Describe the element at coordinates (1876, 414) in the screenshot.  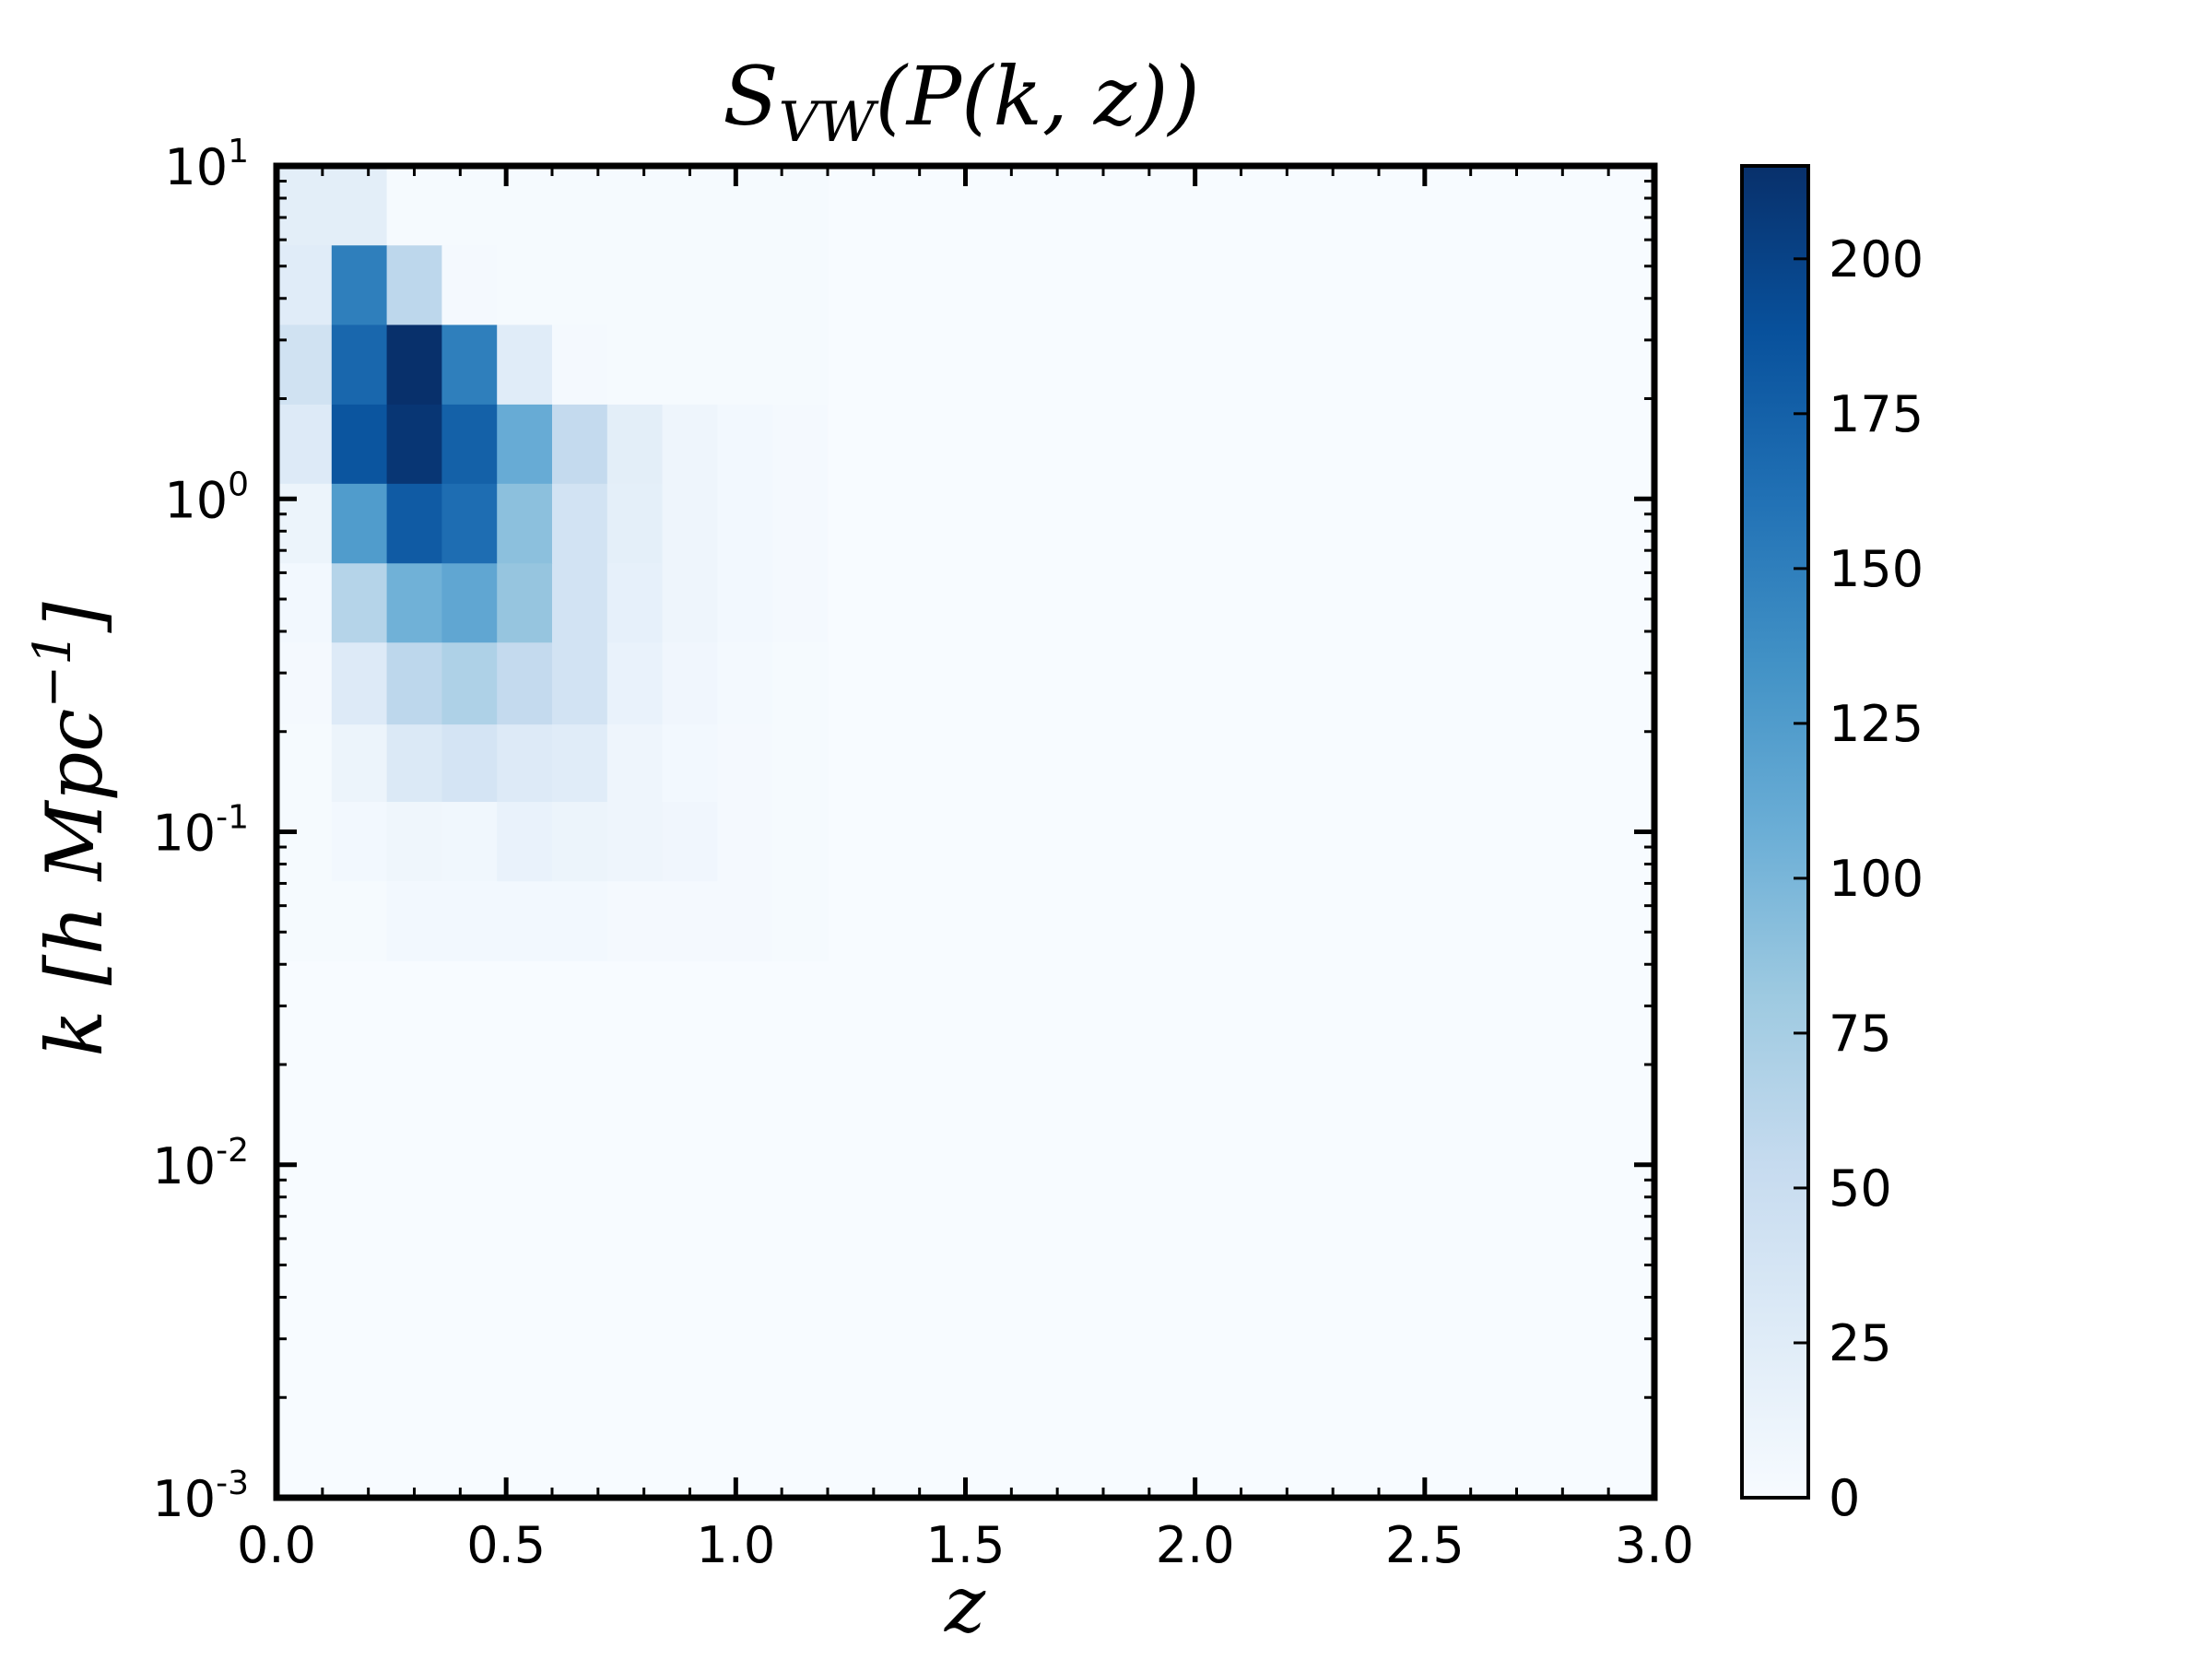
I see `colorbar-tick-label: 175` at that location.